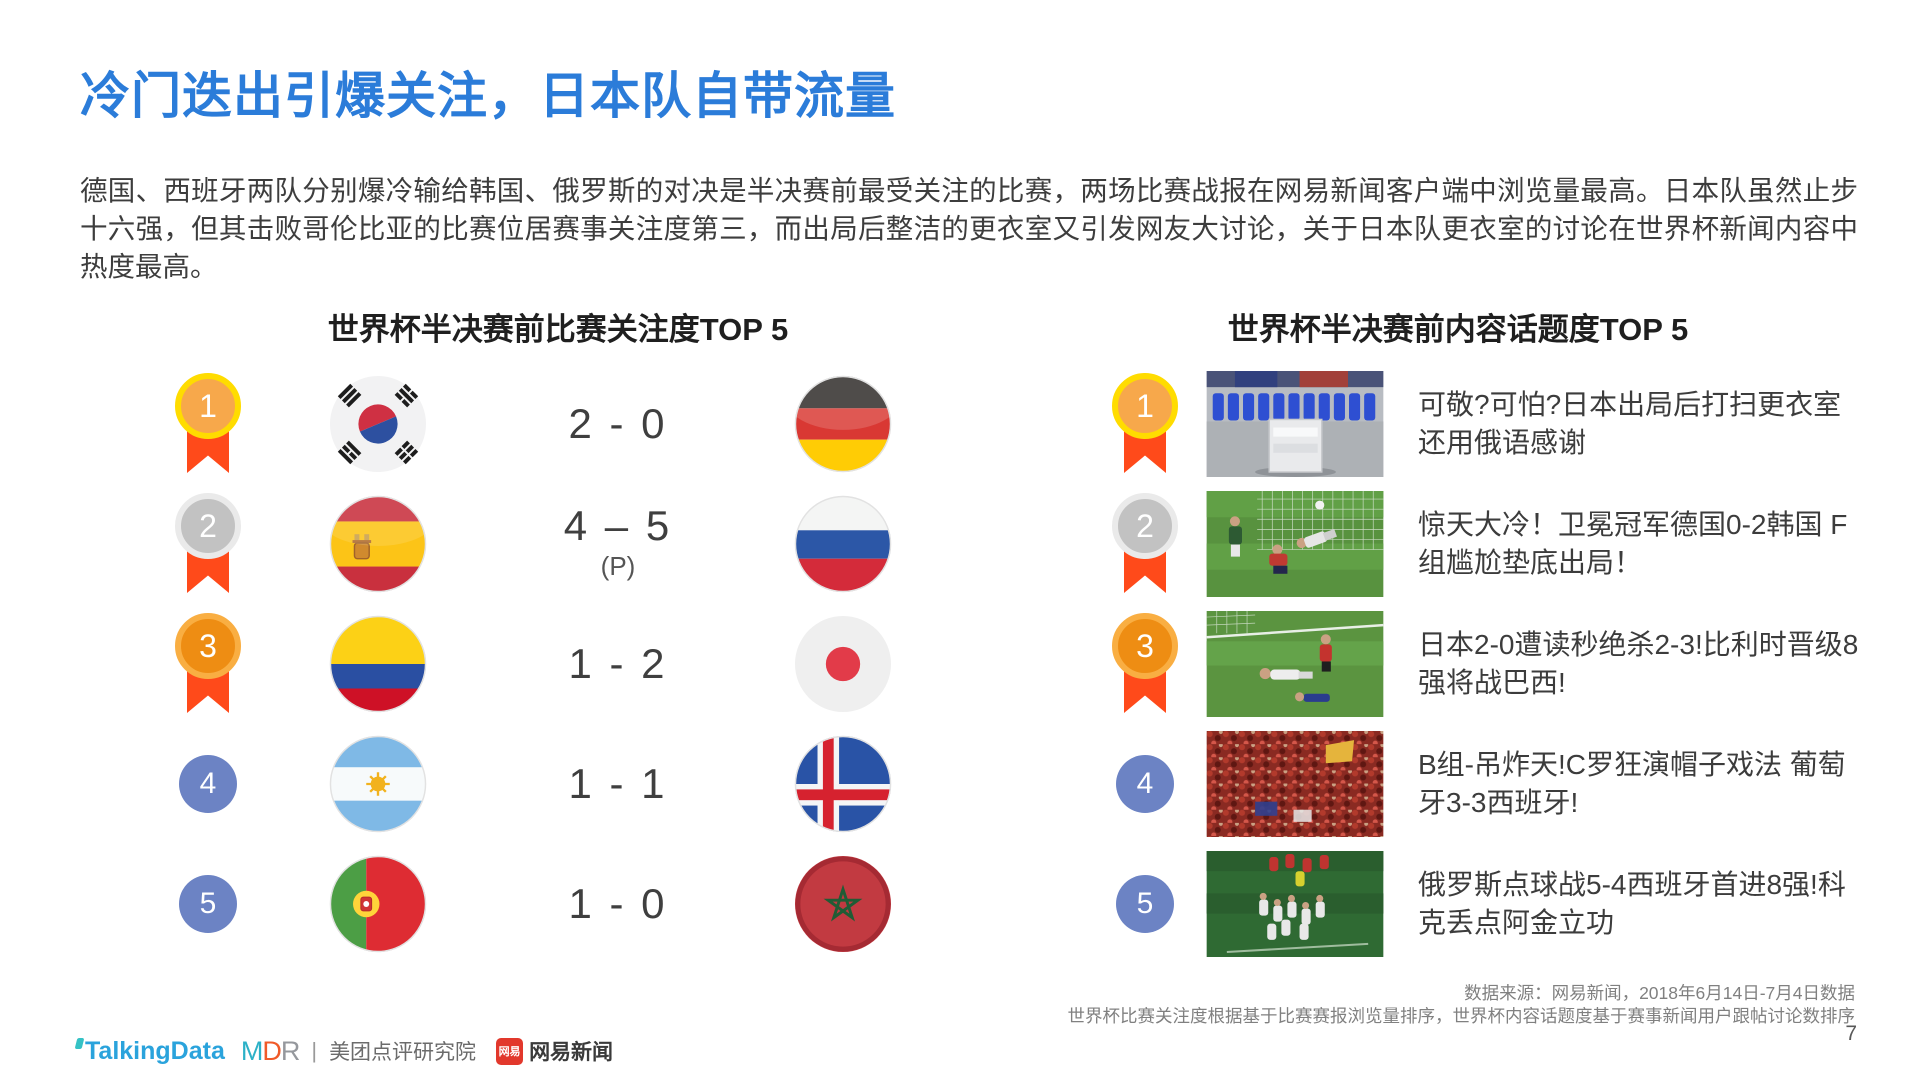 The image size is (1921, 1080). Describe the element at coordinates (378, 904) in the screenshot. I see `portugal-flag-icon` at that location.